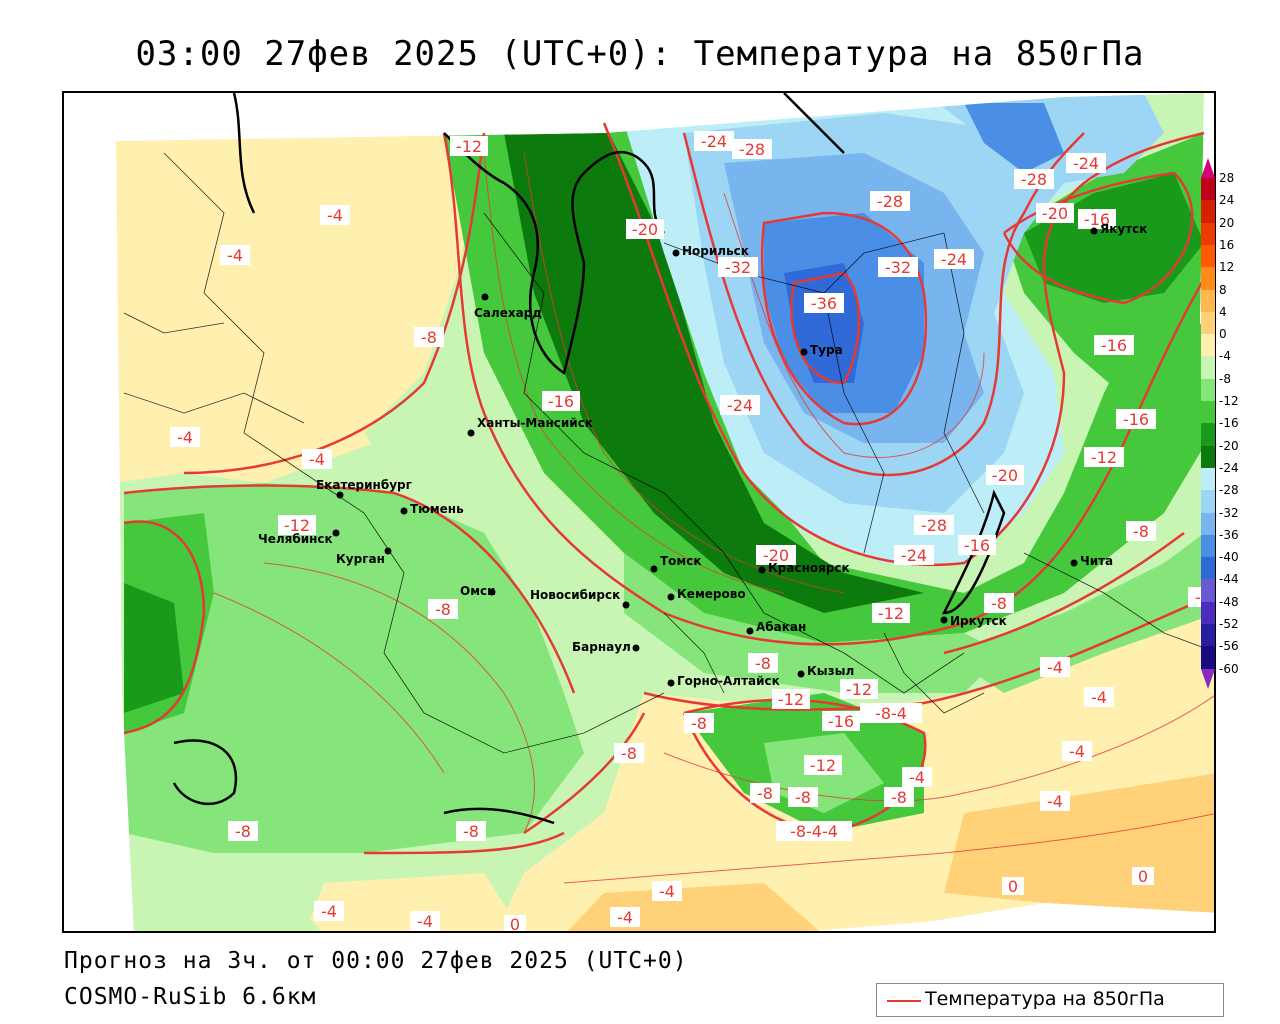 The image size is (1280, 1024). What do you see at coordinates (1229, 624) in the screenshot?
I see `colorbar-tick-label: -52` at bounding box center [1229, 624].